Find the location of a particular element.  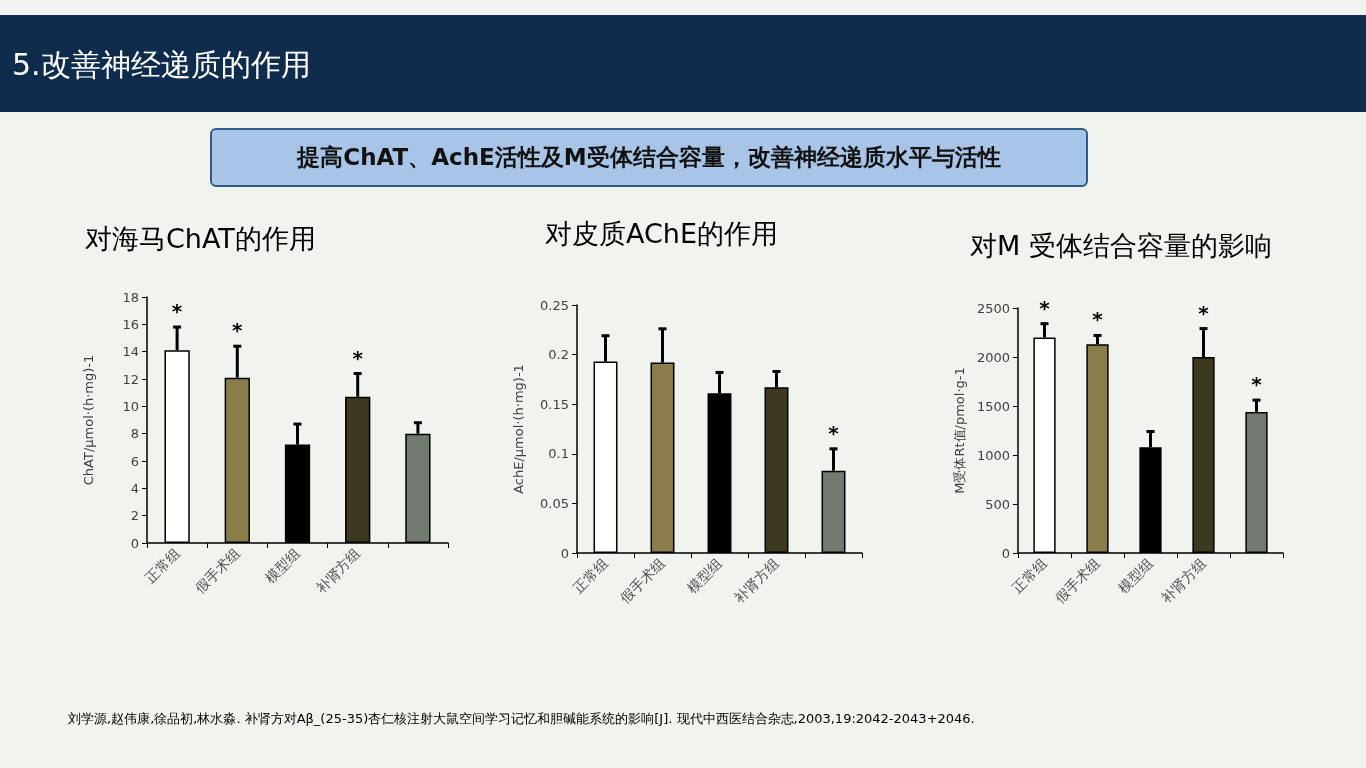

y-tick-label: 6 is located at coordinates (134, 461).